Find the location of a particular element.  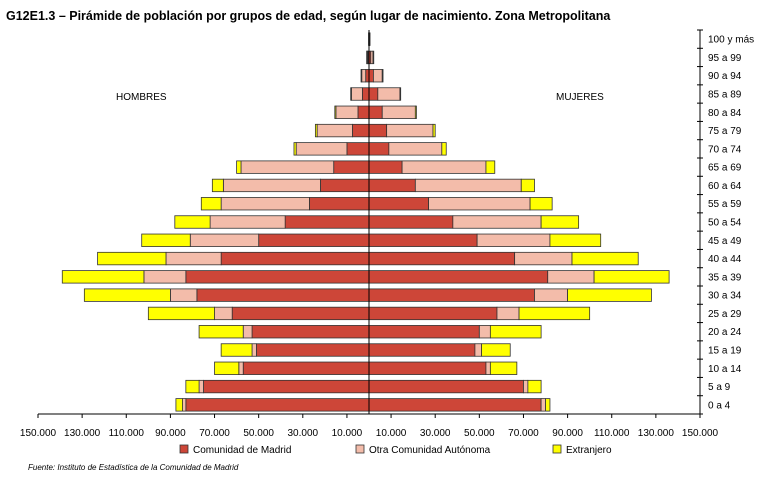

category-label-8: 35 a 39 is located at coordinates (725, 277).